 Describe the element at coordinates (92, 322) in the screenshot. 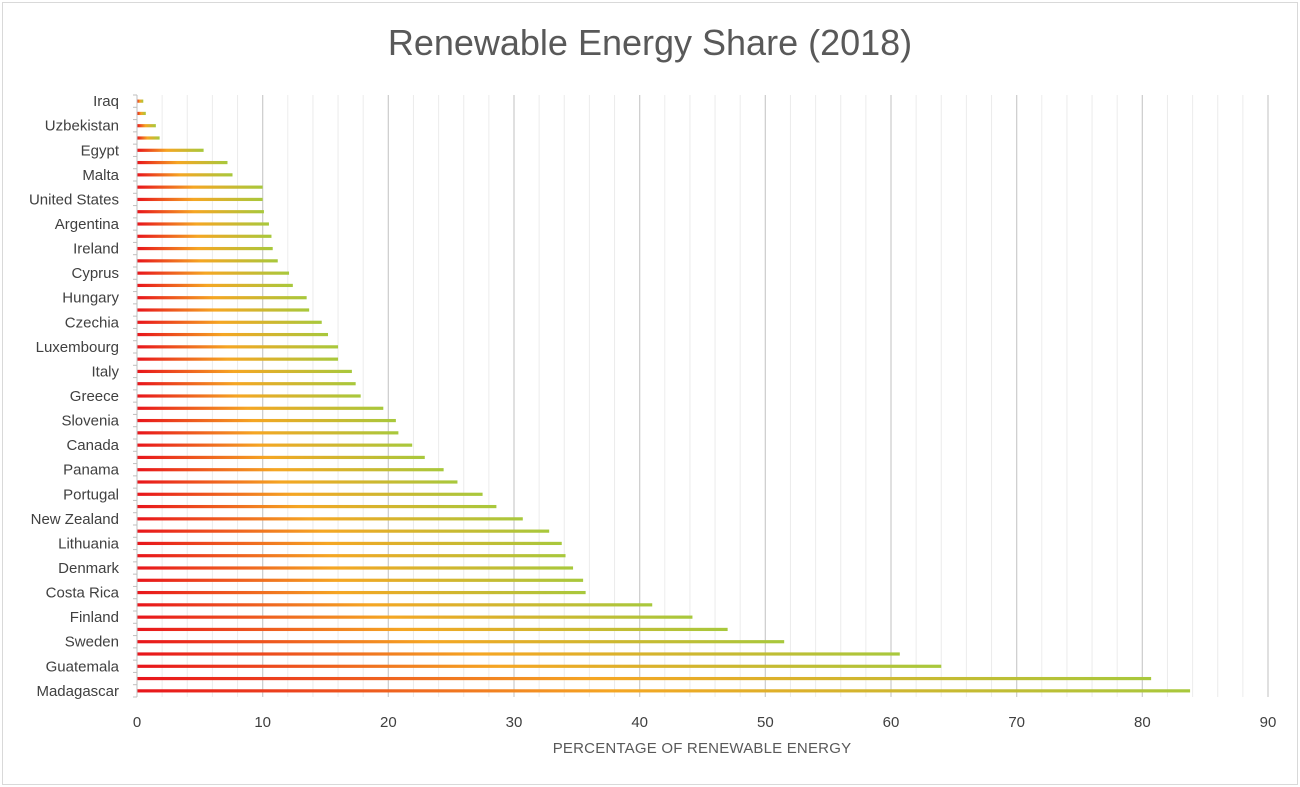

I see `category-label: Czechia` at that location.